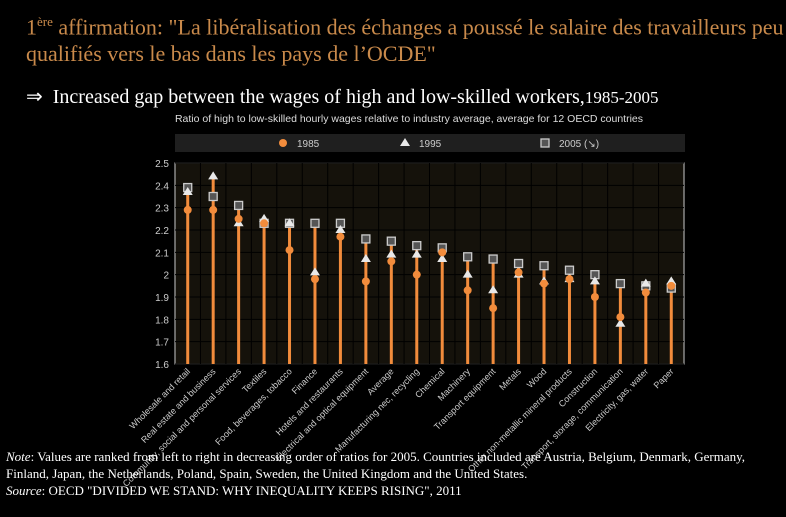 Image resolution: width=786 pixels, height=517 pixels. I want to click on y-tick-label: 1.8, so click(162, 320).